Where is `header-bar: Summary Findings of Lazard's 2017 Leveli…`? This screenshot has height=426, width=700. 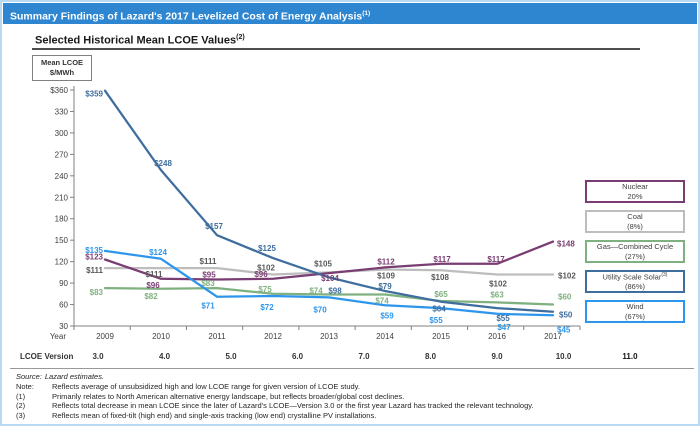 header-bar: Summary Findings of Lazard's 2017 Leveli… is located at coordinates (350, 13).